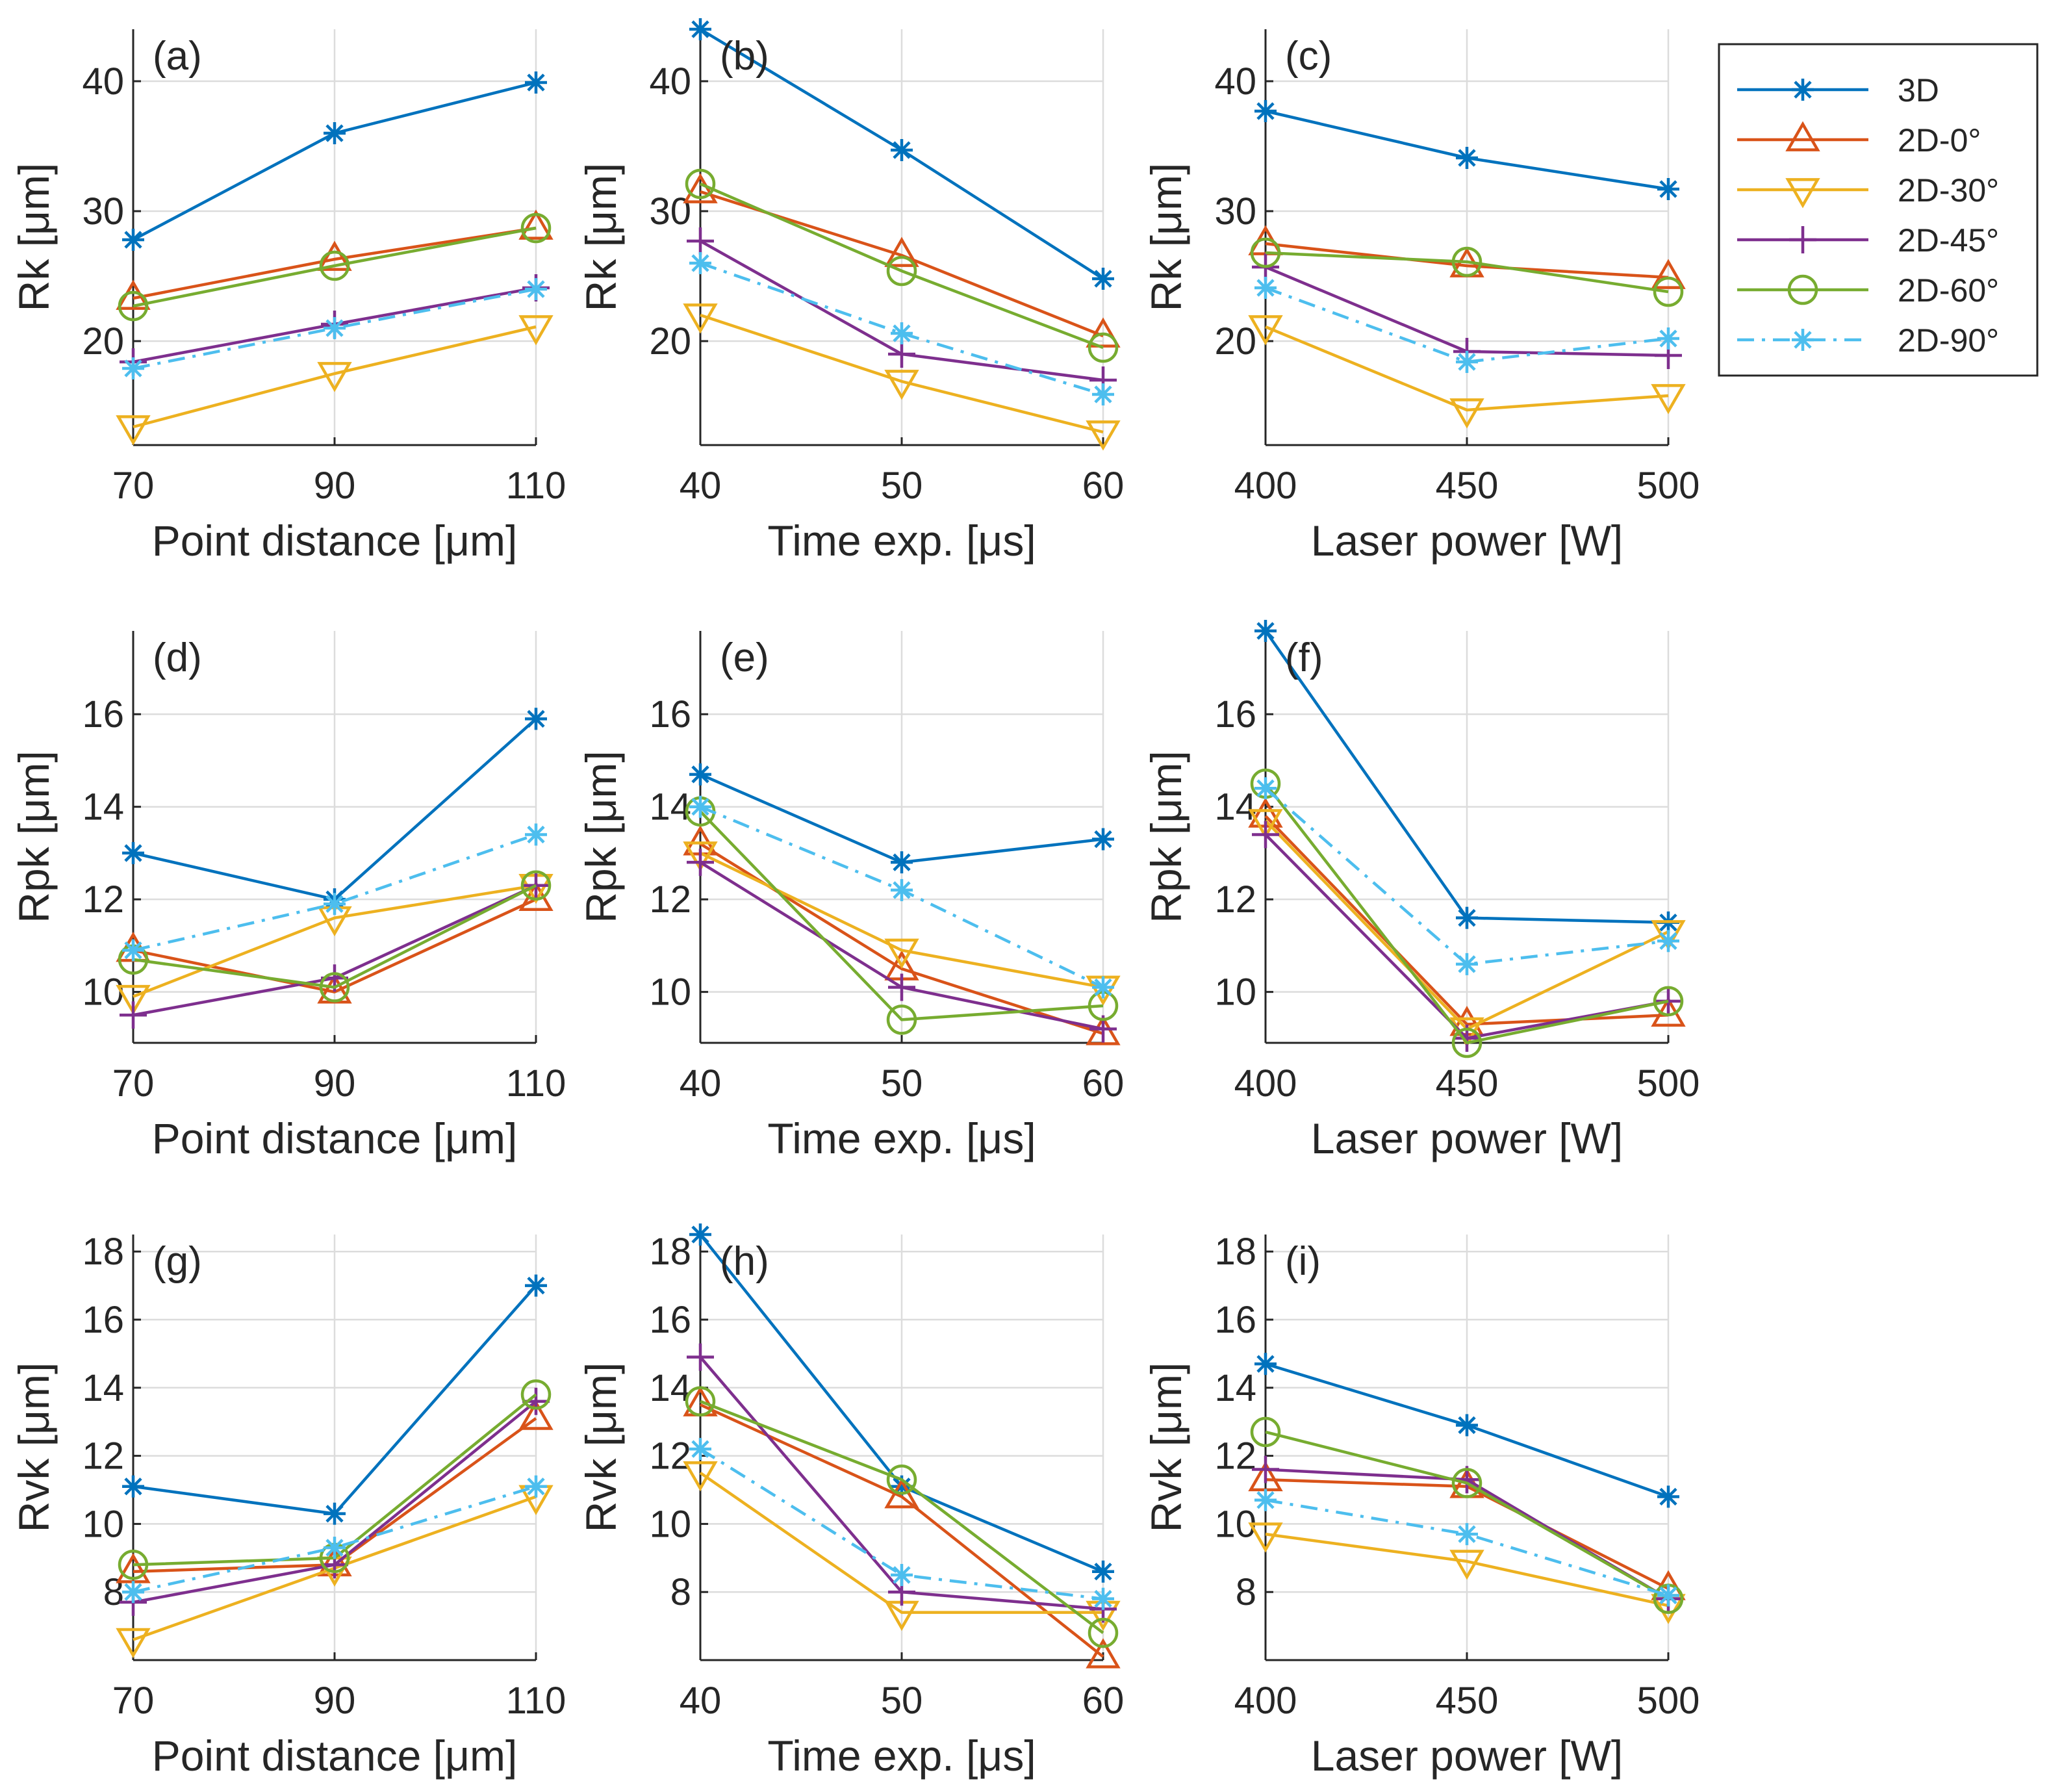 Image resolution: width=2049 pixels, height=1792 pixels. What do you see at coordinates (1918, 90) in the screenshot?
I see `legend-label: 3D` at bounding box center [1918, 90].